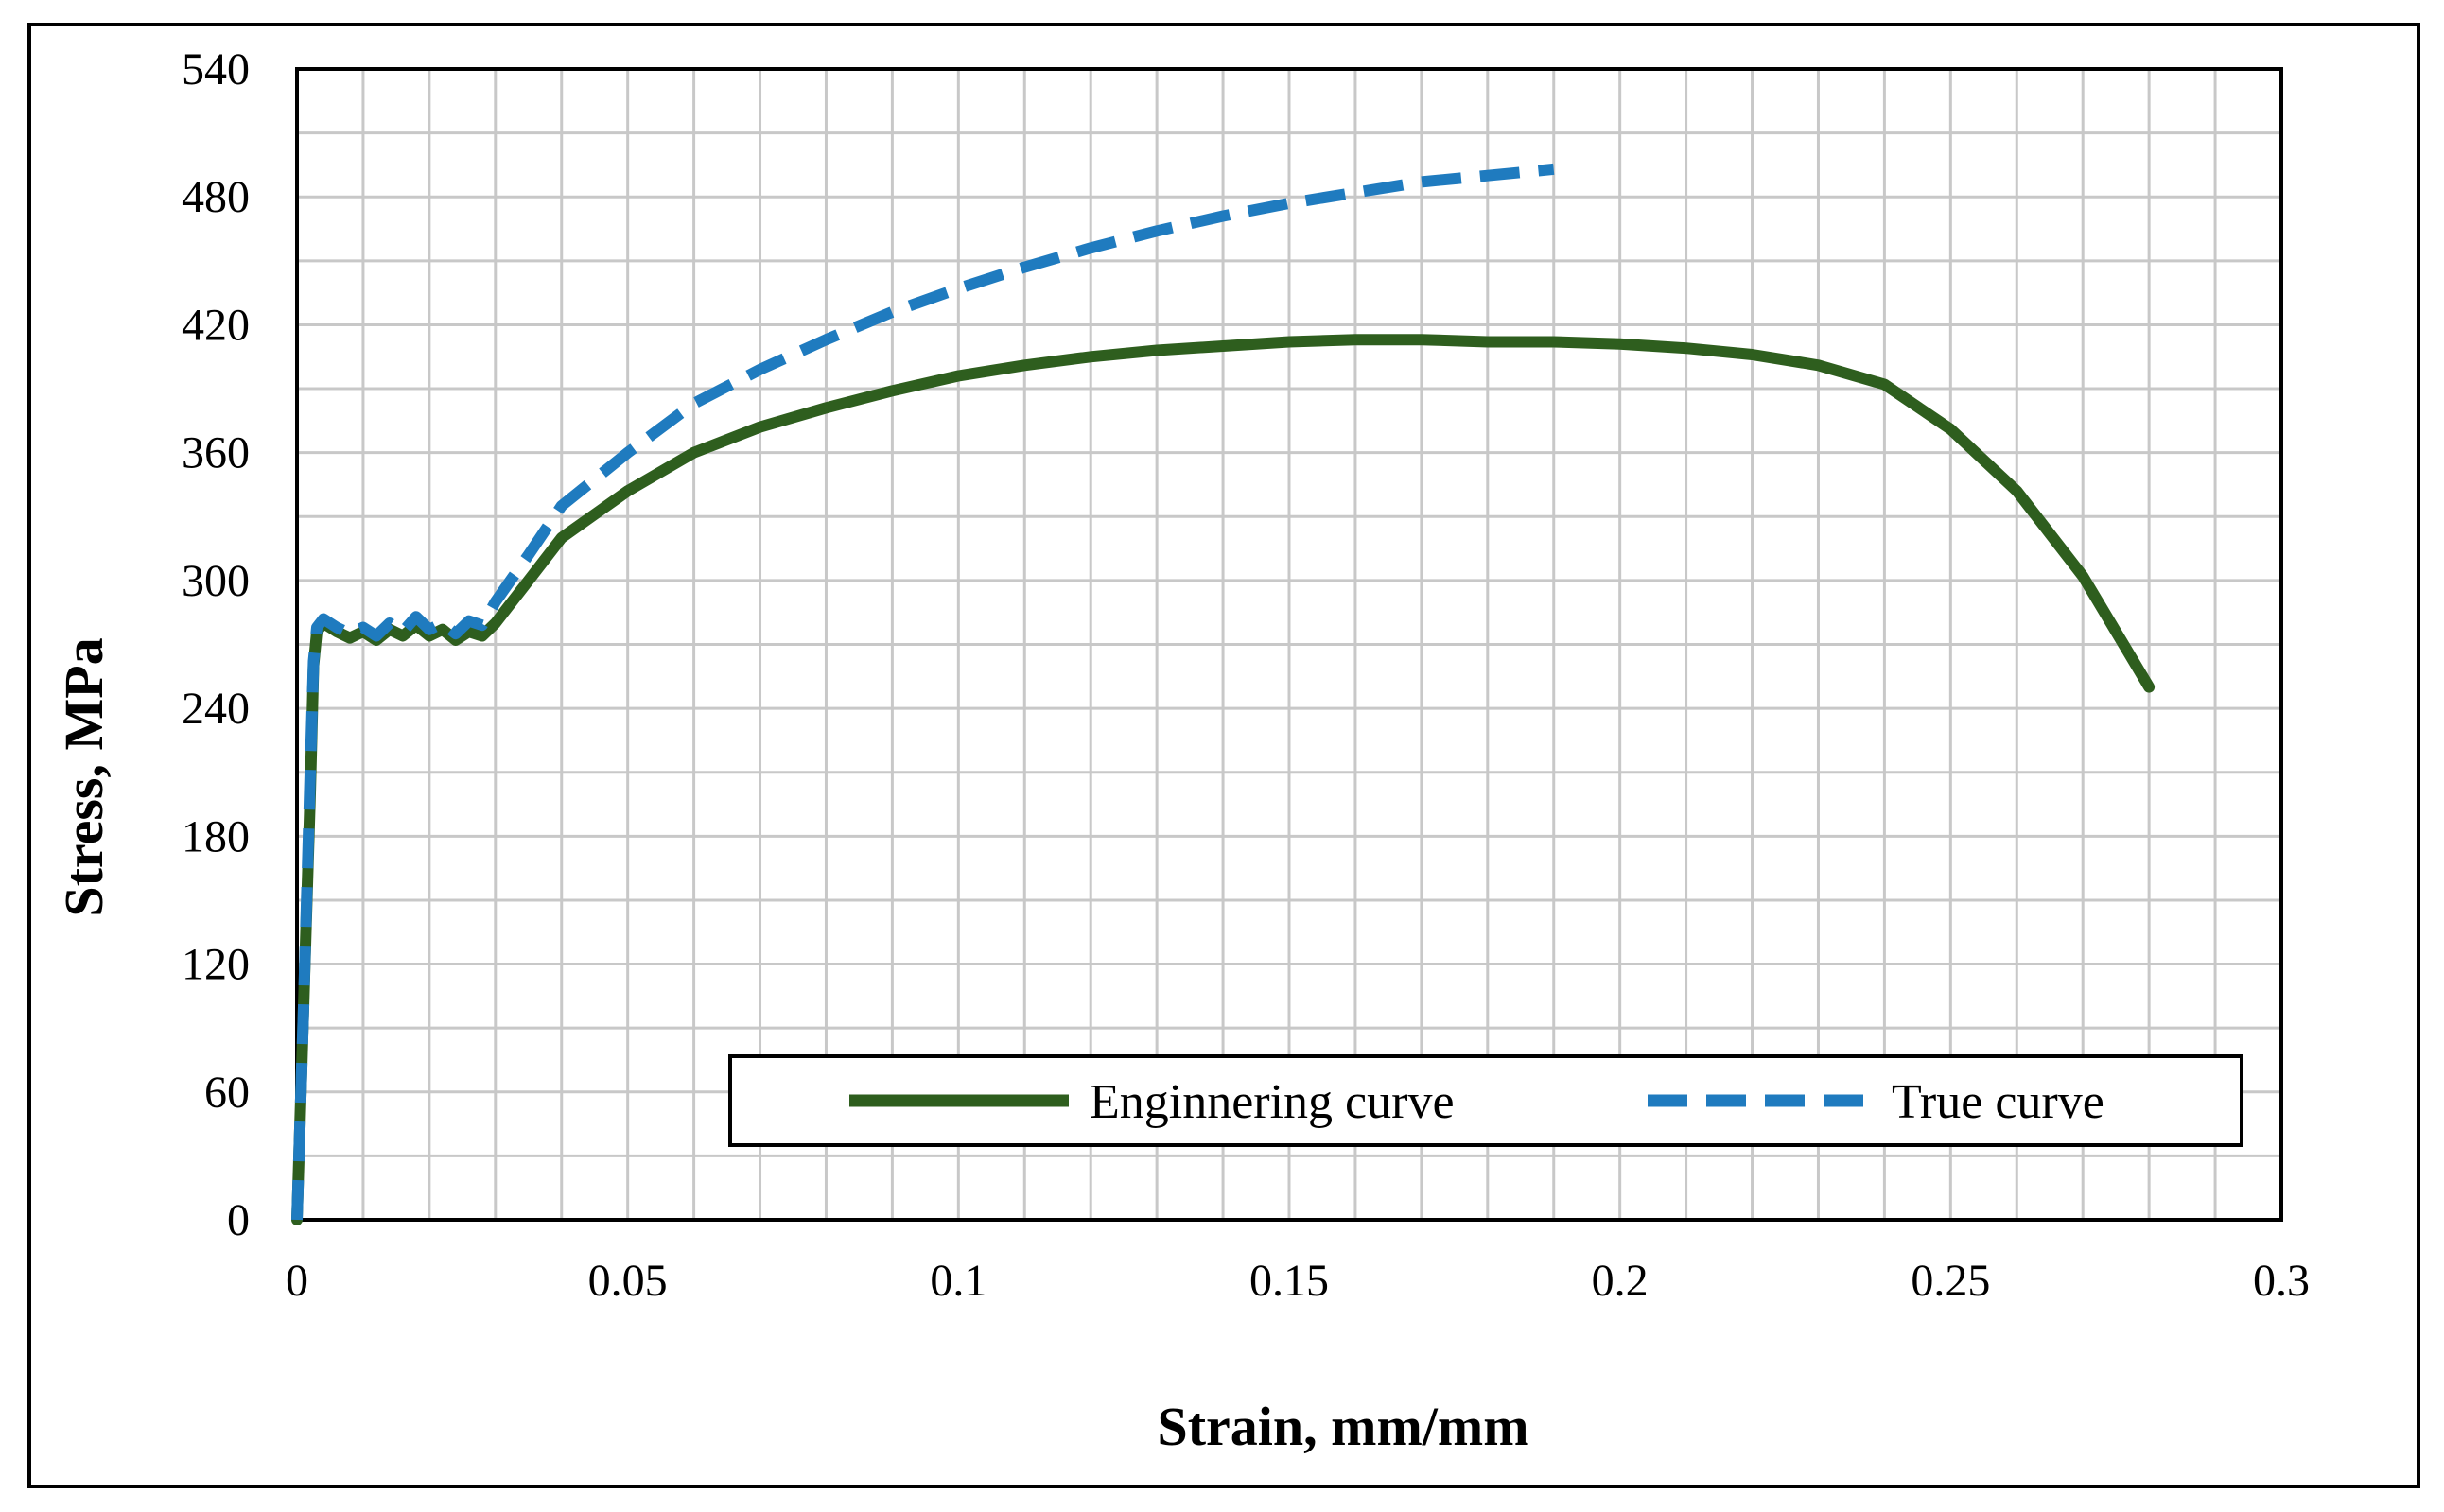 The height and width of the screenshot is (1512, 2444). What do you see at coordinates (216, 581) in the screenshot?
I see `y-tick-label: 300` at bounding box center [216, 581].